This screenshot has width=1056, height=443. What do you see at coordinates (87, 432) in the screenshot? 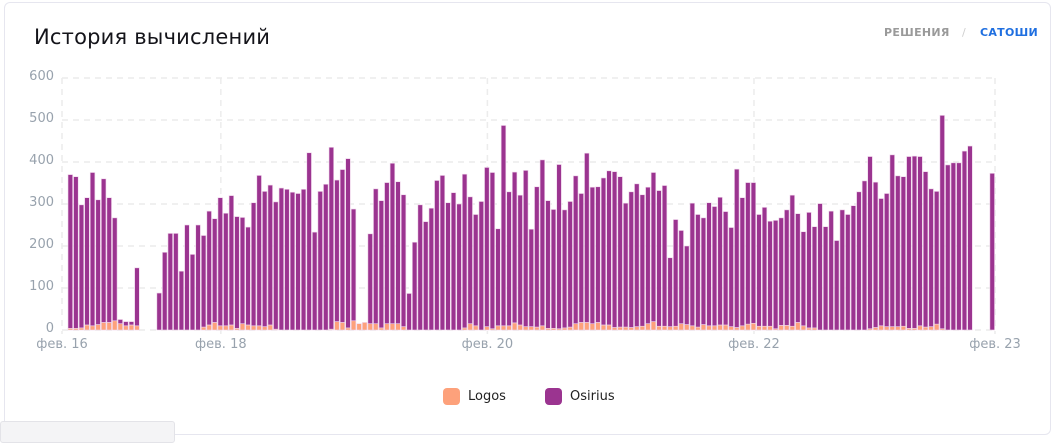
I see `bottom-panel-tab` at bounding box center [87, 432].